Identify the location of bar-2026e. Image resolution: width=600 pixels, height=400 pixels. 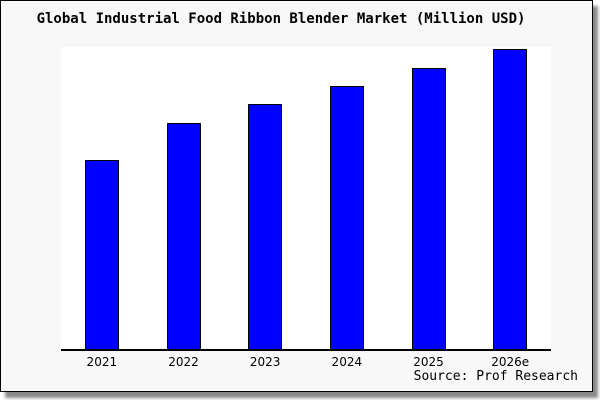
(510, 199).